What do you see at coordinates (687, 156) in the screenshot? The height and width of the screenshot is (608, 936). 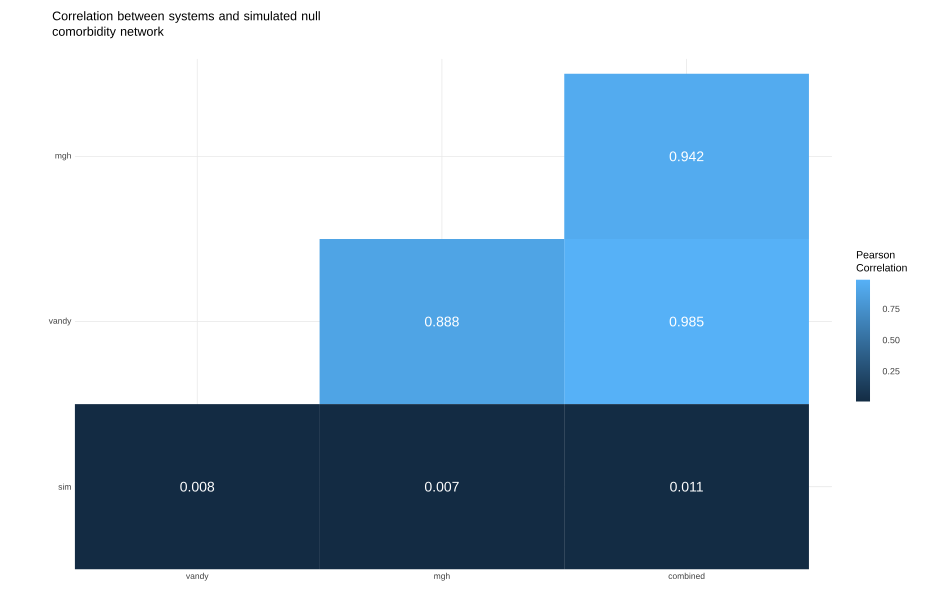 I see `data-label: 0.942` at bounding box center [687, 156].